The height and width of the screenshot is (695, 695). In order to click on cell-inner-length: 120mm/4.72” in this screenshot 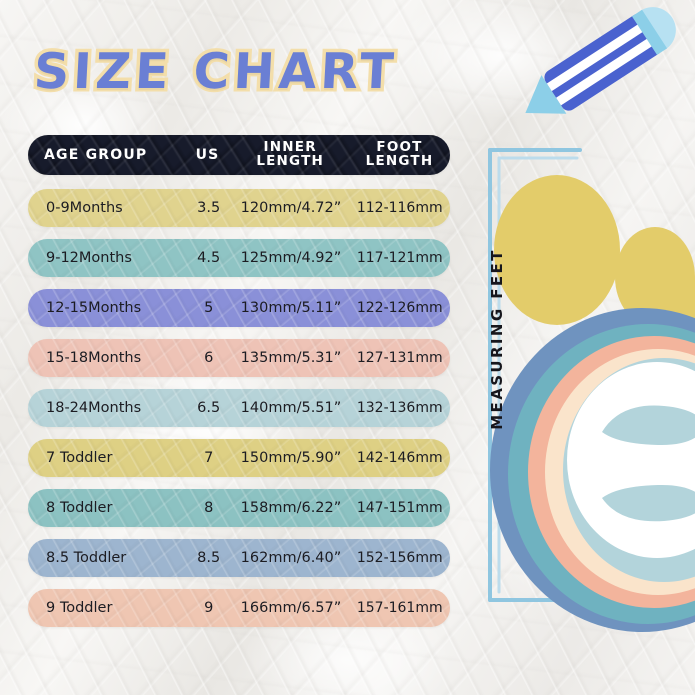, I will do `click(291, 208)`.